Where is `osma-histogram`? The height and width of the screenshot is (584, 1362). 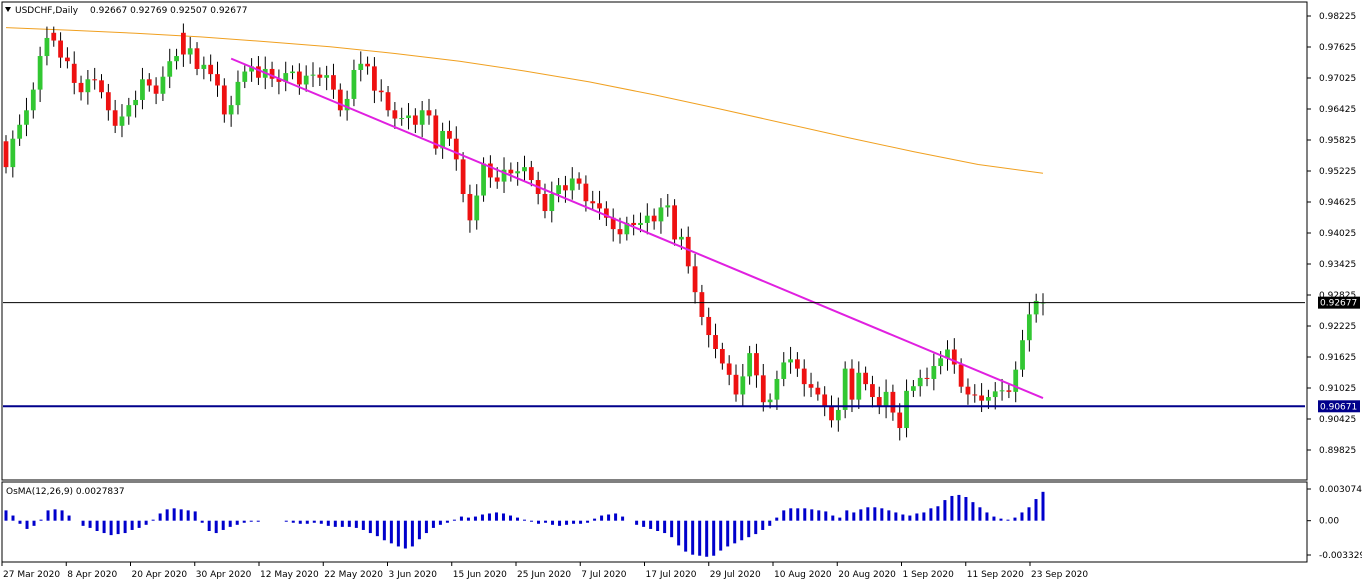 osma-histogram is located at coordinates (524, 524).